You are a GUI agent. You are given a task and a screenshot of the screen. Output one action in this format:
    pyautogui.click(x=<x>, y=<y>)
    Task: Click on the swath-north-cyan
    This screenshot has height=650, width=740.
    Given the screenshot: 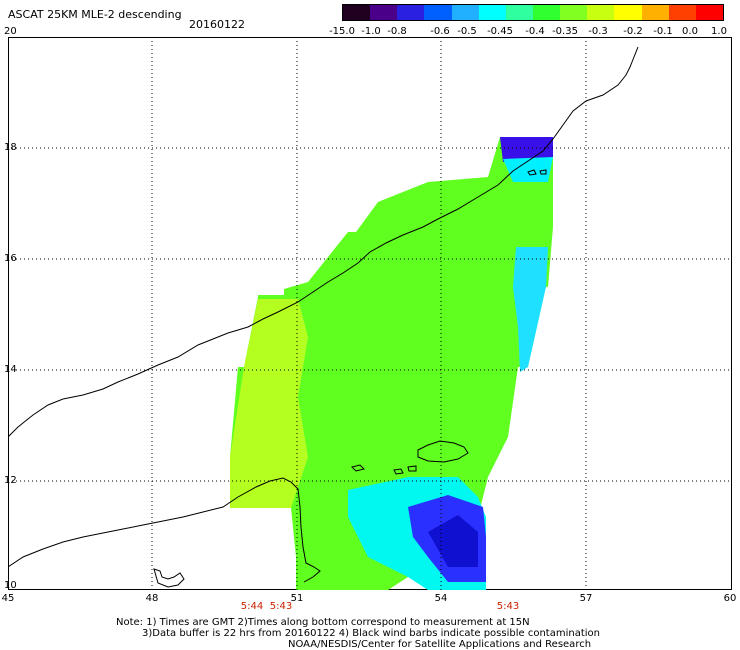 What is the action you would take?
    pyautogui.click(x=528, y=169)
    